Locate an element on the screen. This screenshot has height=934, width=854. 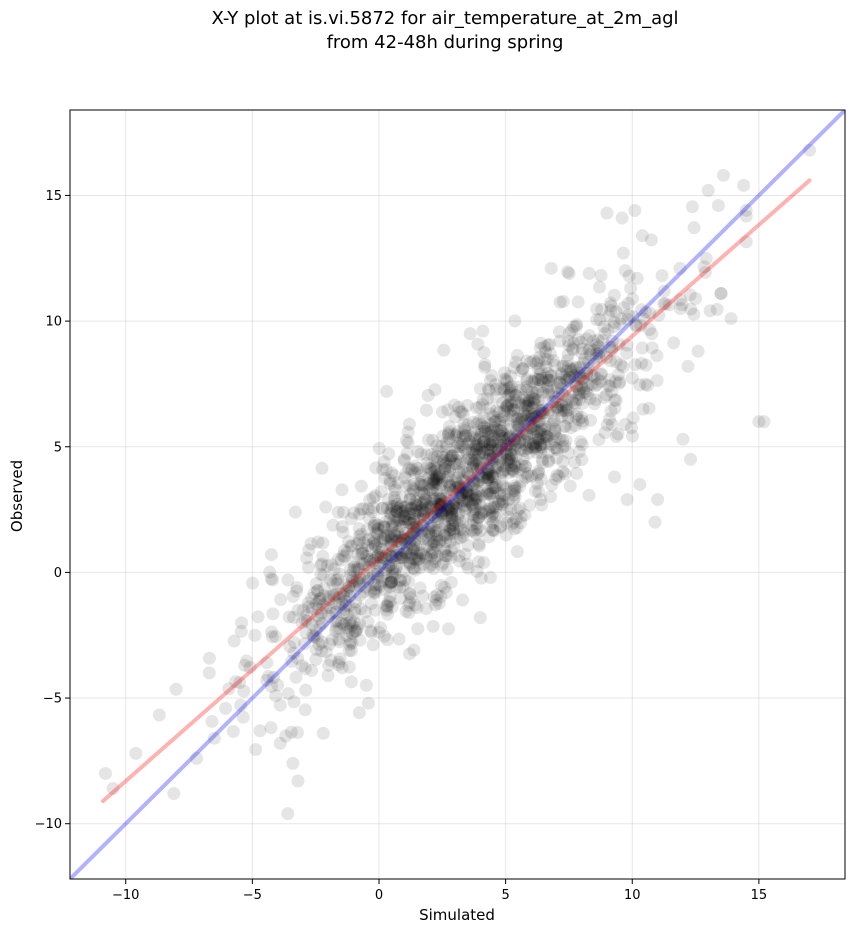
x-tick-label: 0 is located at coordinates (379, 895).